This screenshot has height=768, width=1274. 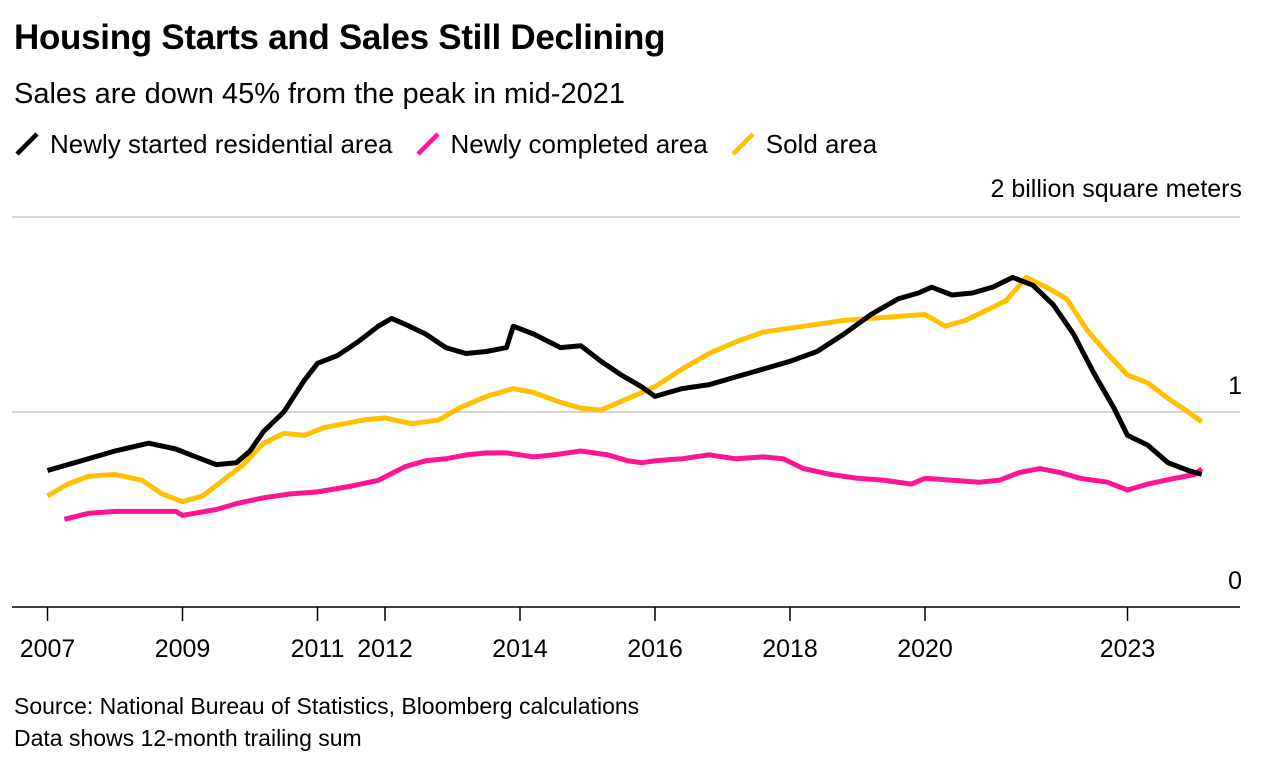 What do you see at coordinates (427, 144) in the screenshot?
I see `legend-swatch-newly-completed` at bounding box center [427, 144].